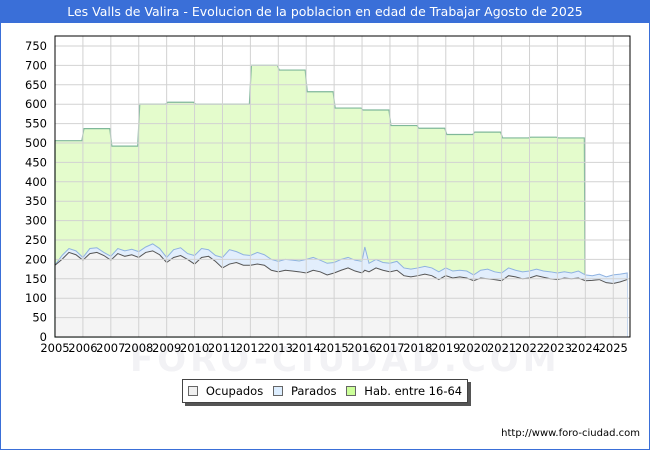 This screenshot has width=650, height=450. Describe the element at coordinates (473, 348) in the screenshot. I see `x-tick-label: 2020` at that location.